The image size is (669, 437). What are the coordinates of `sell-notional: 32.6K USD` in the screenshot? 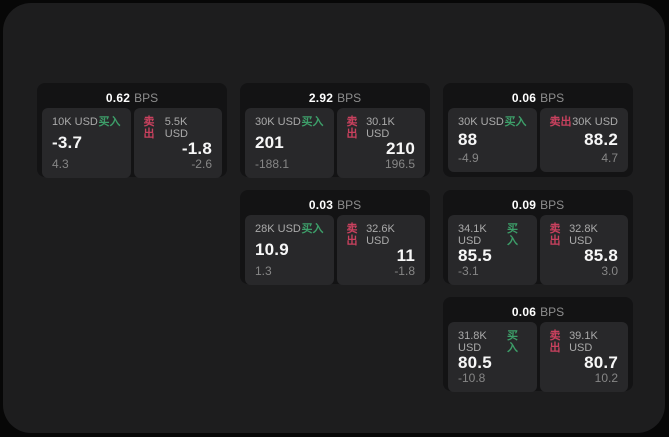 It's located at (380, 235).